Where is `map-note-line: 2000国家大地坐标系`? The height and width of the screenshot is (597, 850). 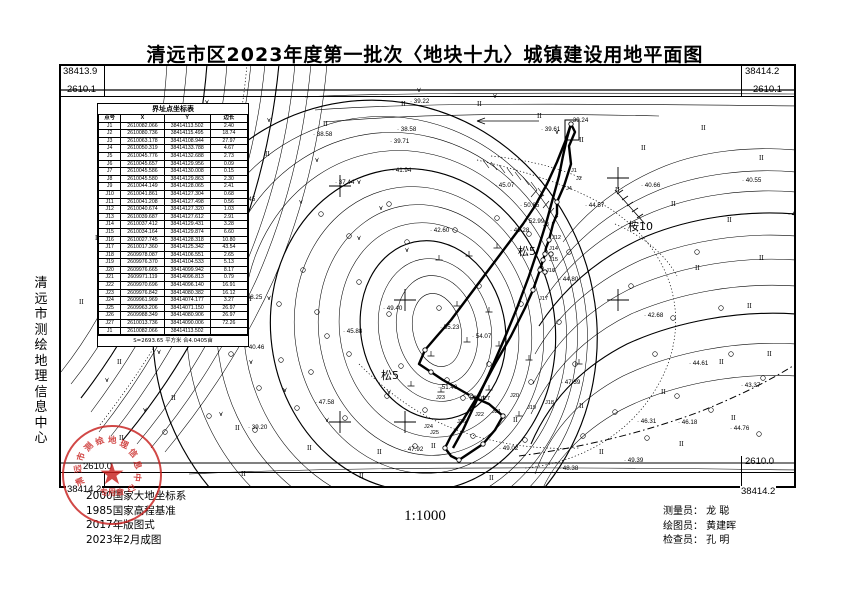
map-note-line: 2000国家大地坐标系 is located at coordinates (136, 496).